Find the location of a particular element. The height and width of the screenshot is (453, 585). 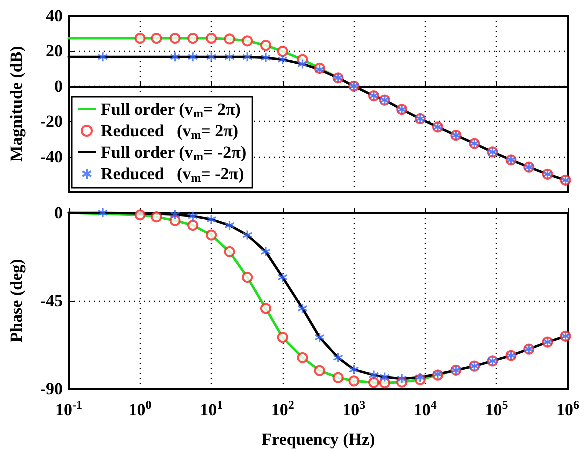

y-tick-label: -90 is located at coordinates (51, 389).